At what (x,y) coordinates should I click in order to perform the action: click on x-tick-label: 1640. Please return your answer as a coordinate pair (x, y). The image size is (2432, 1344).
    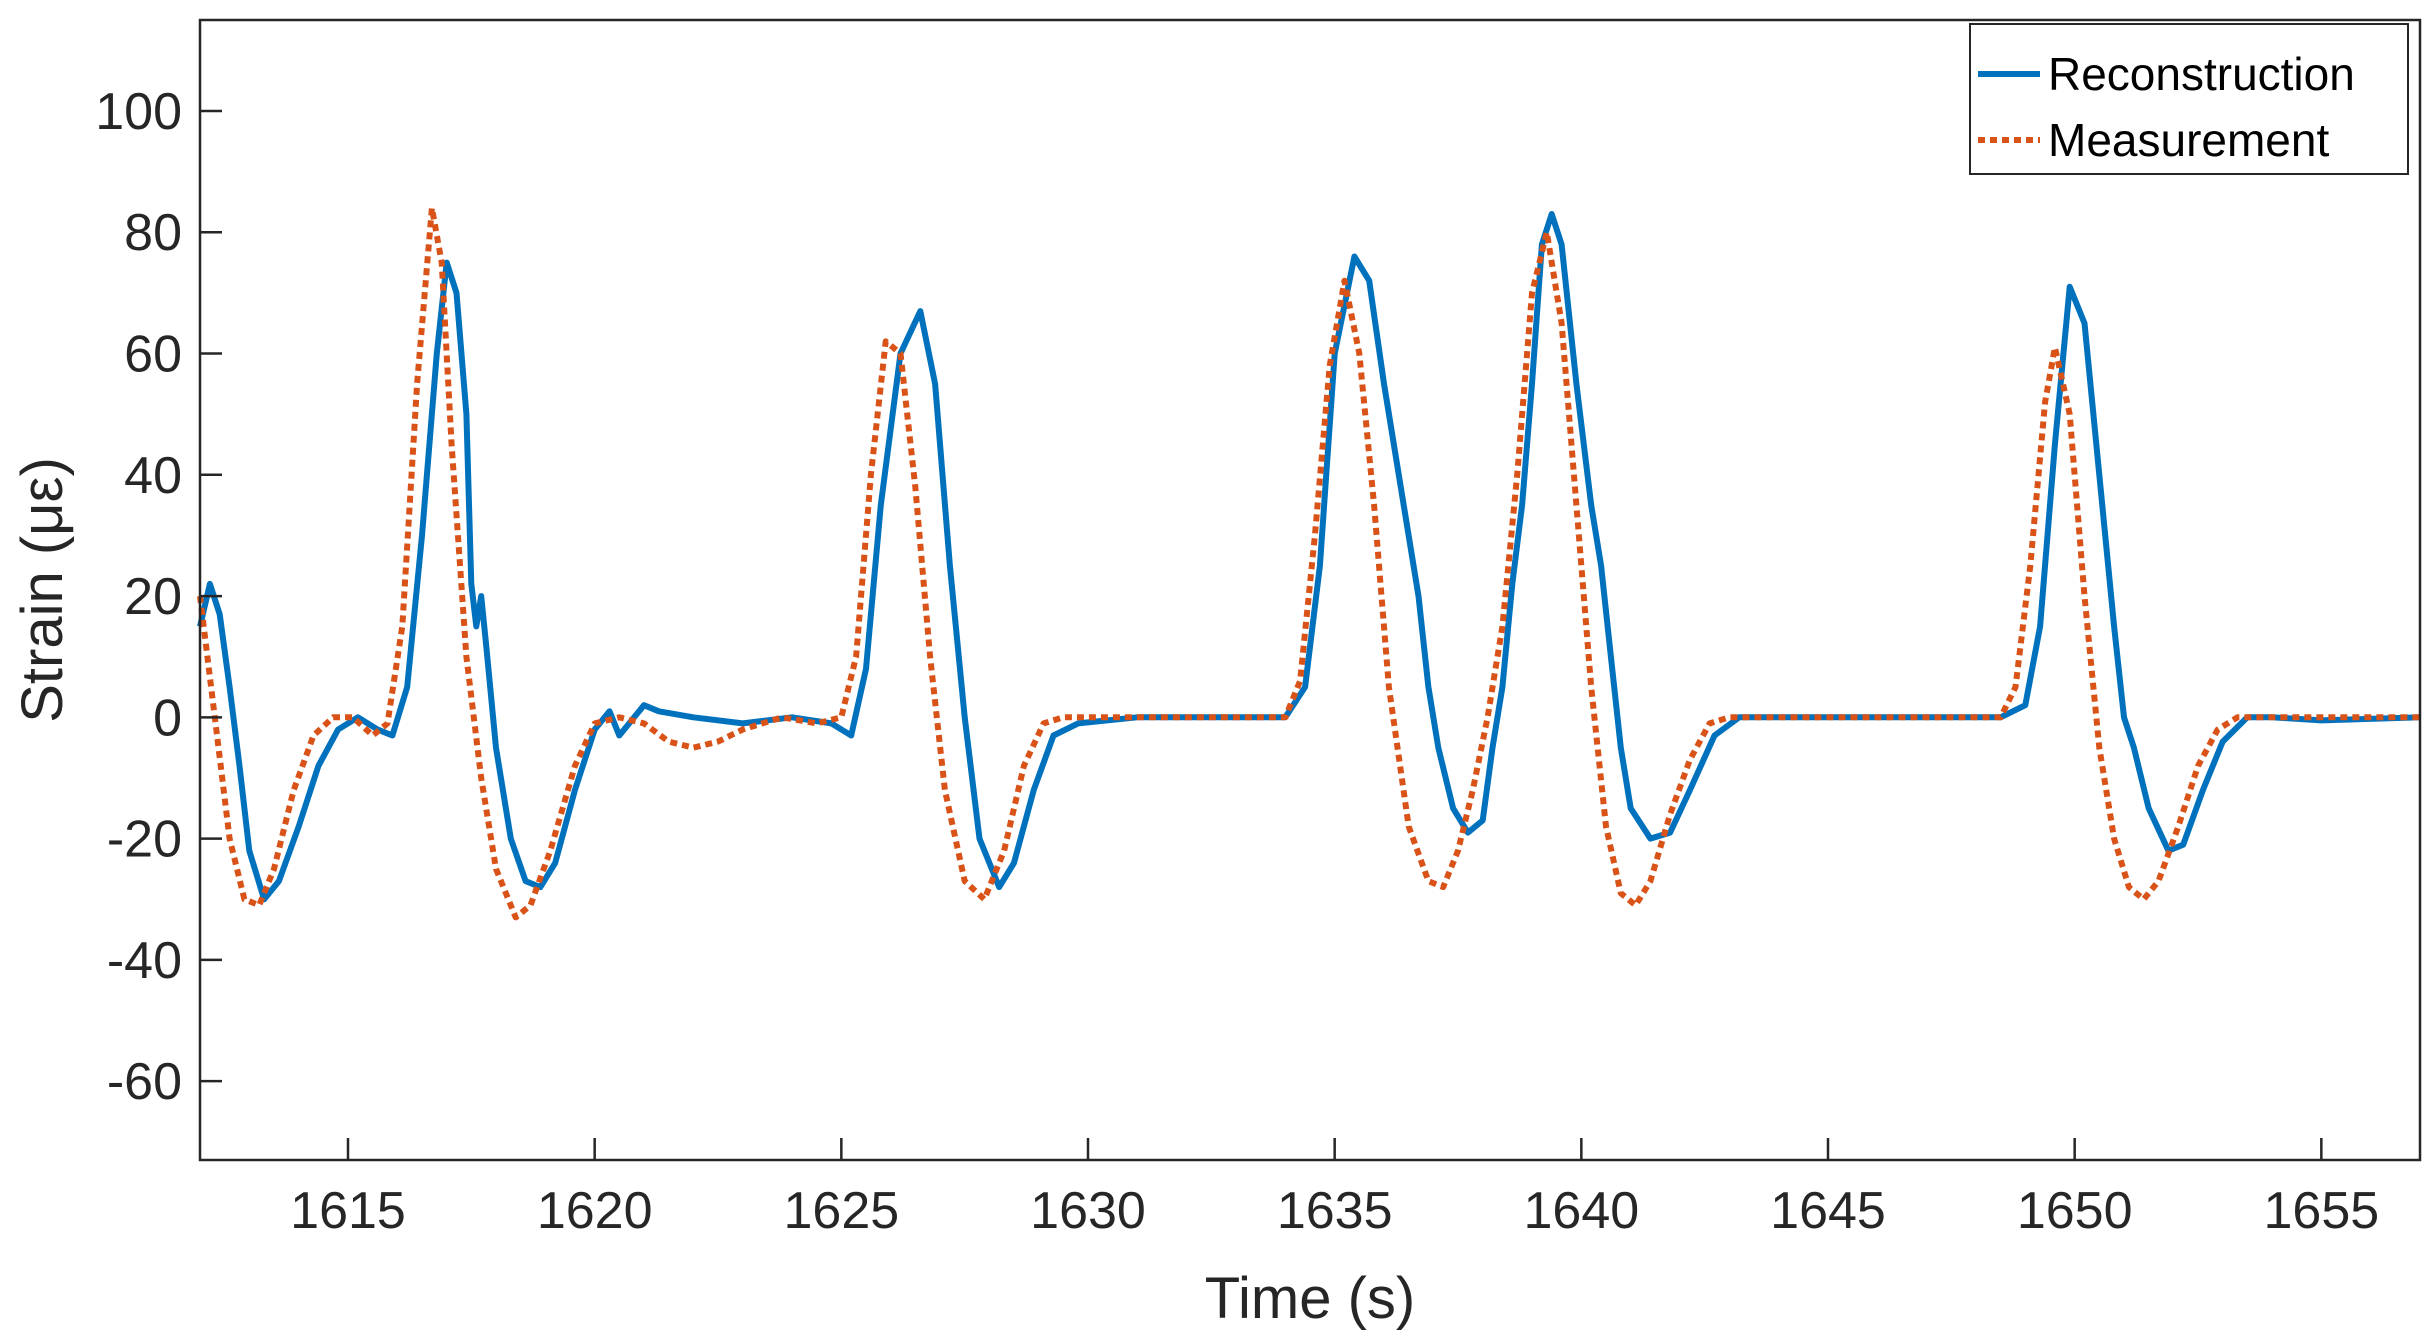
    Looking at the image, I should click on (1581, 1211).